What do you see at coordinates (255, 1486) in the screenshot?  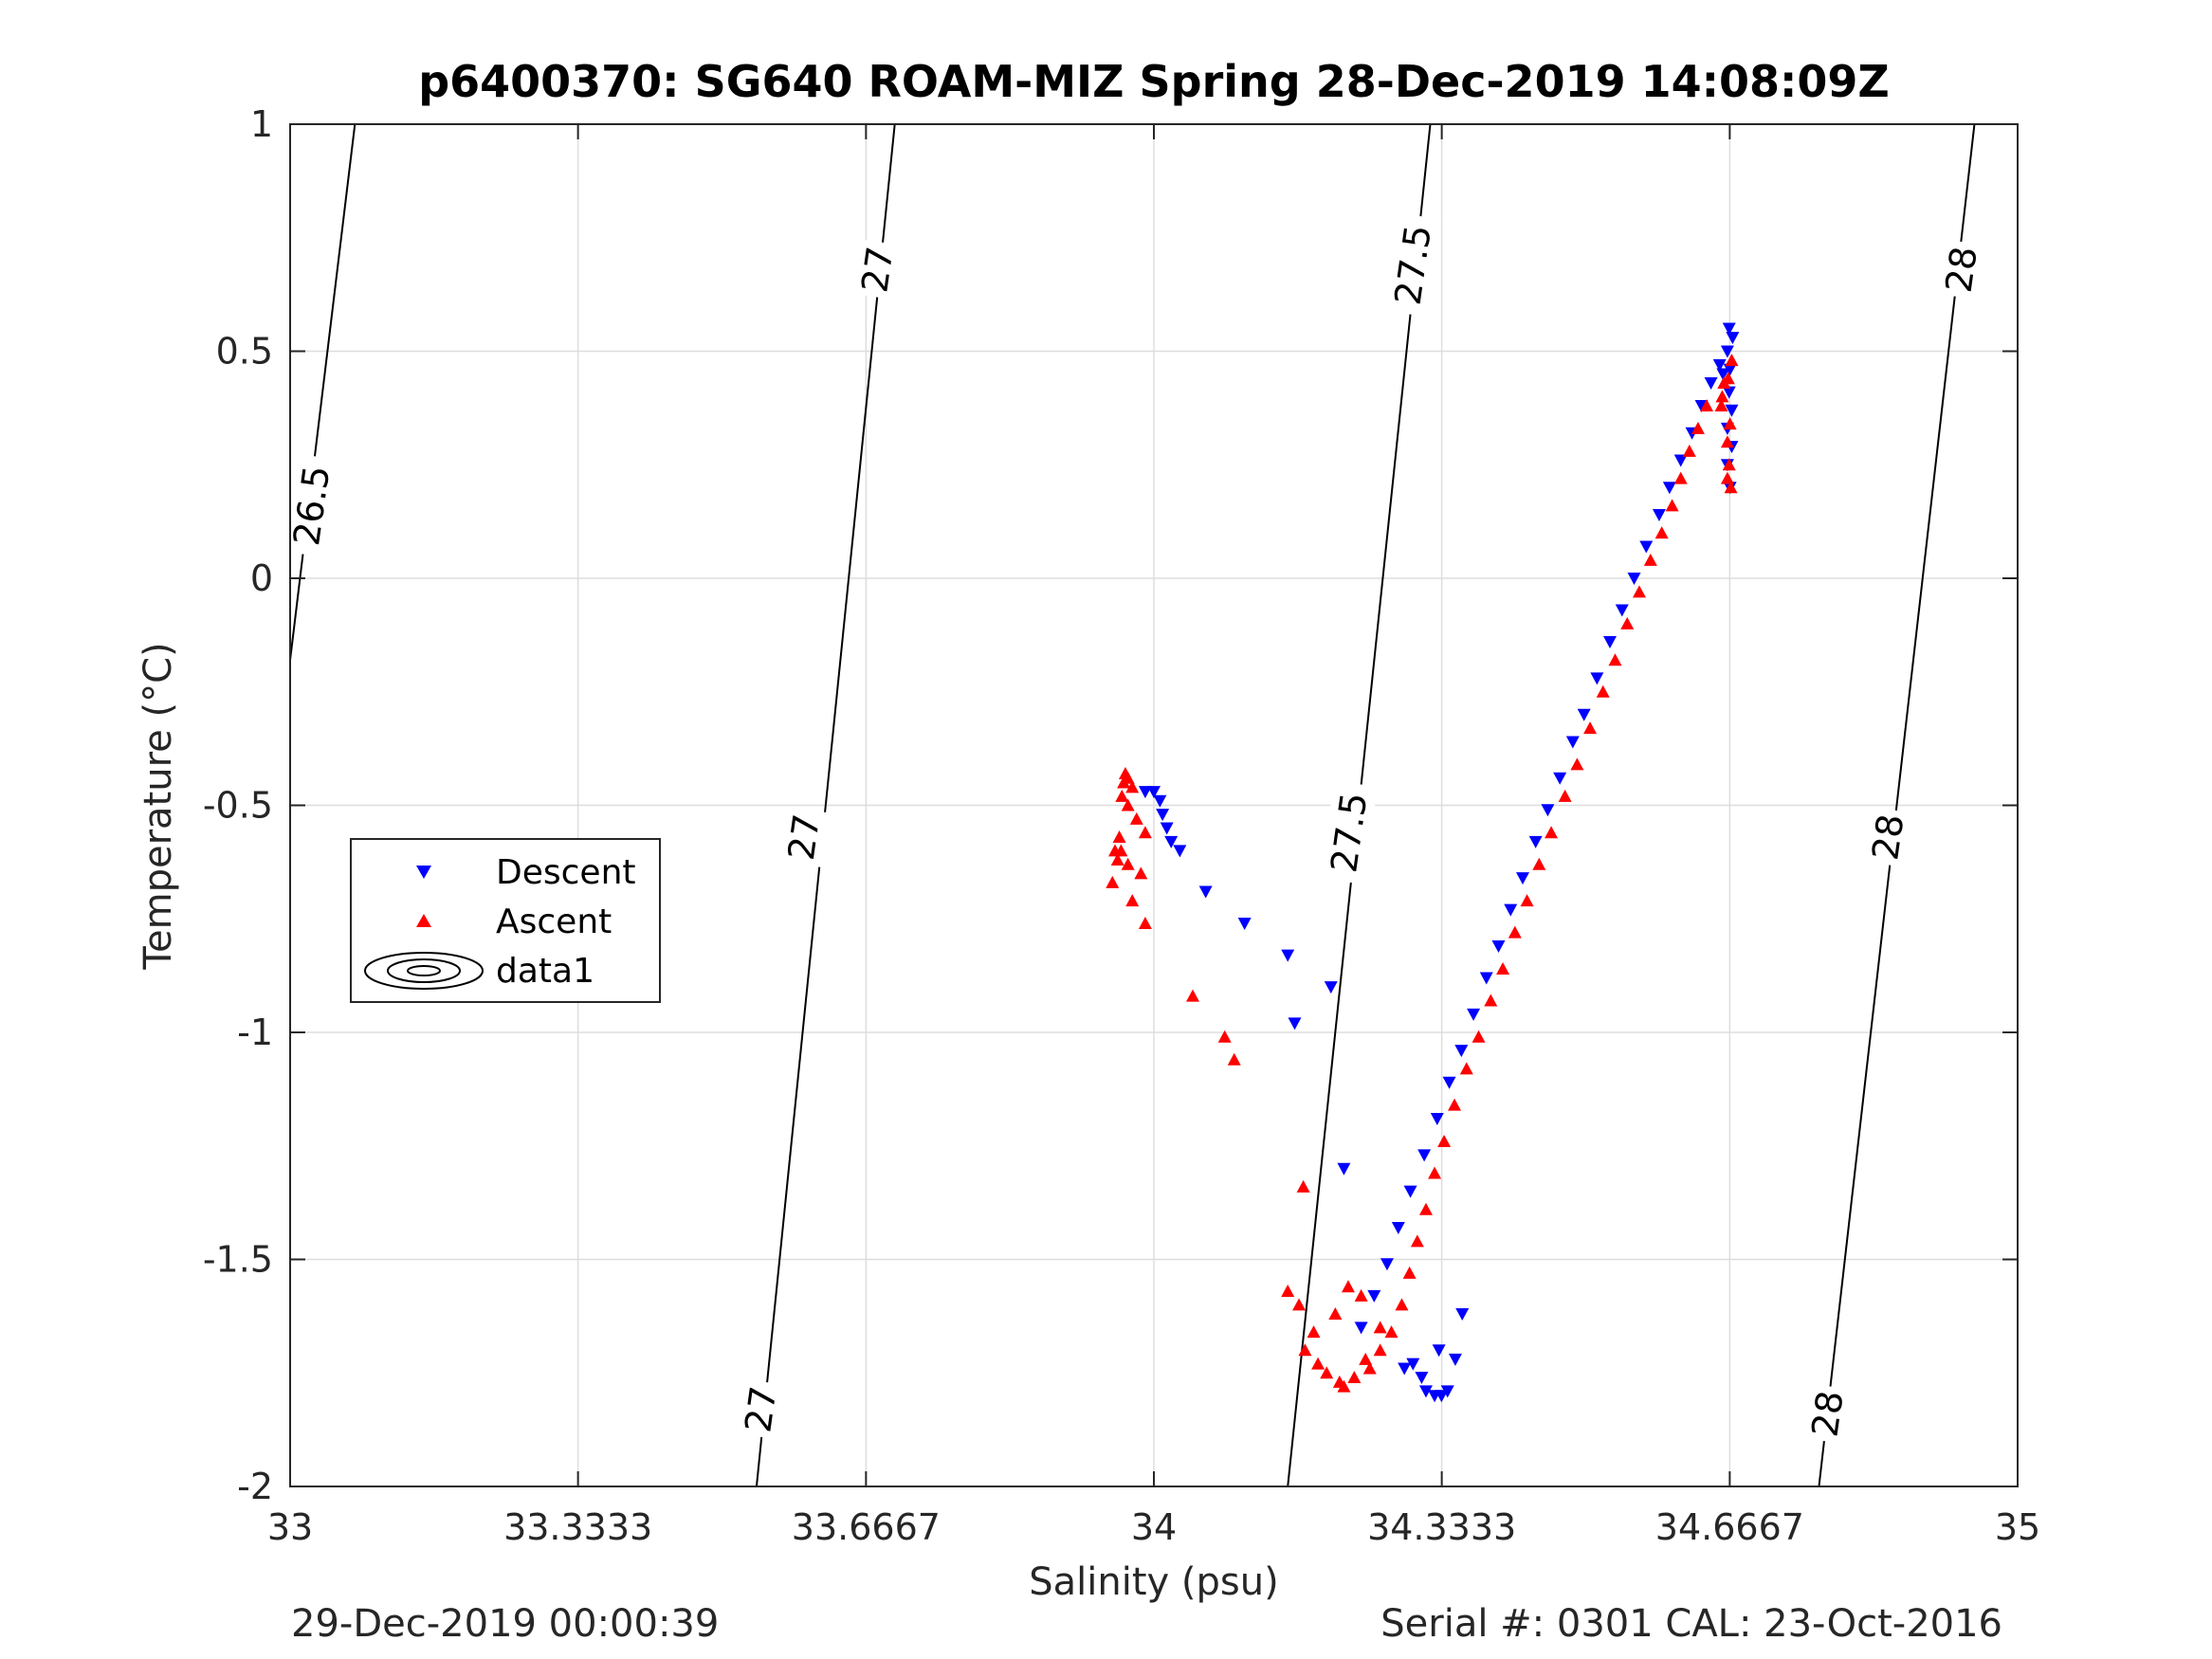 I see `y-tick-label: -2` at bounding box center [255, 1486].